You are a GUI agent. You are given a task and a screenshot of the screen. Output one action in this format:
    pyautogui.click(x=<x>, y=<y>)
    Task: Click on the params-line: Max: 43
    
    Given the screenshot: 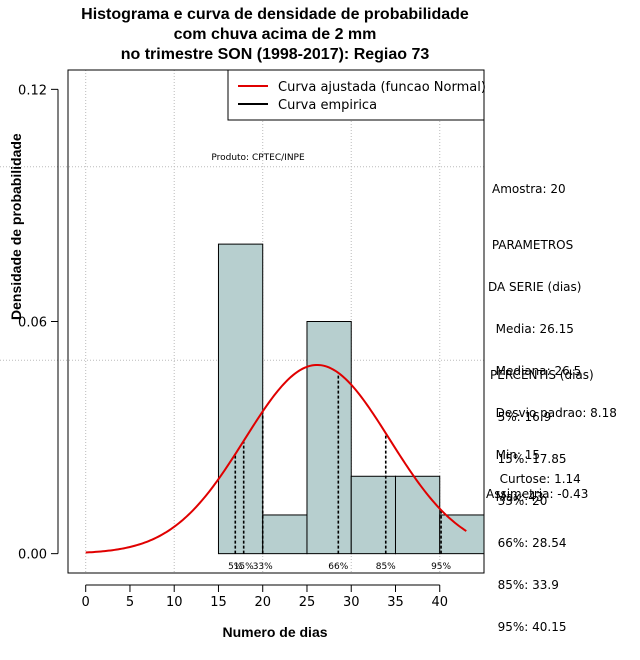 What is the action you would take?
    pyautogui.click(x=516, y=497)
    